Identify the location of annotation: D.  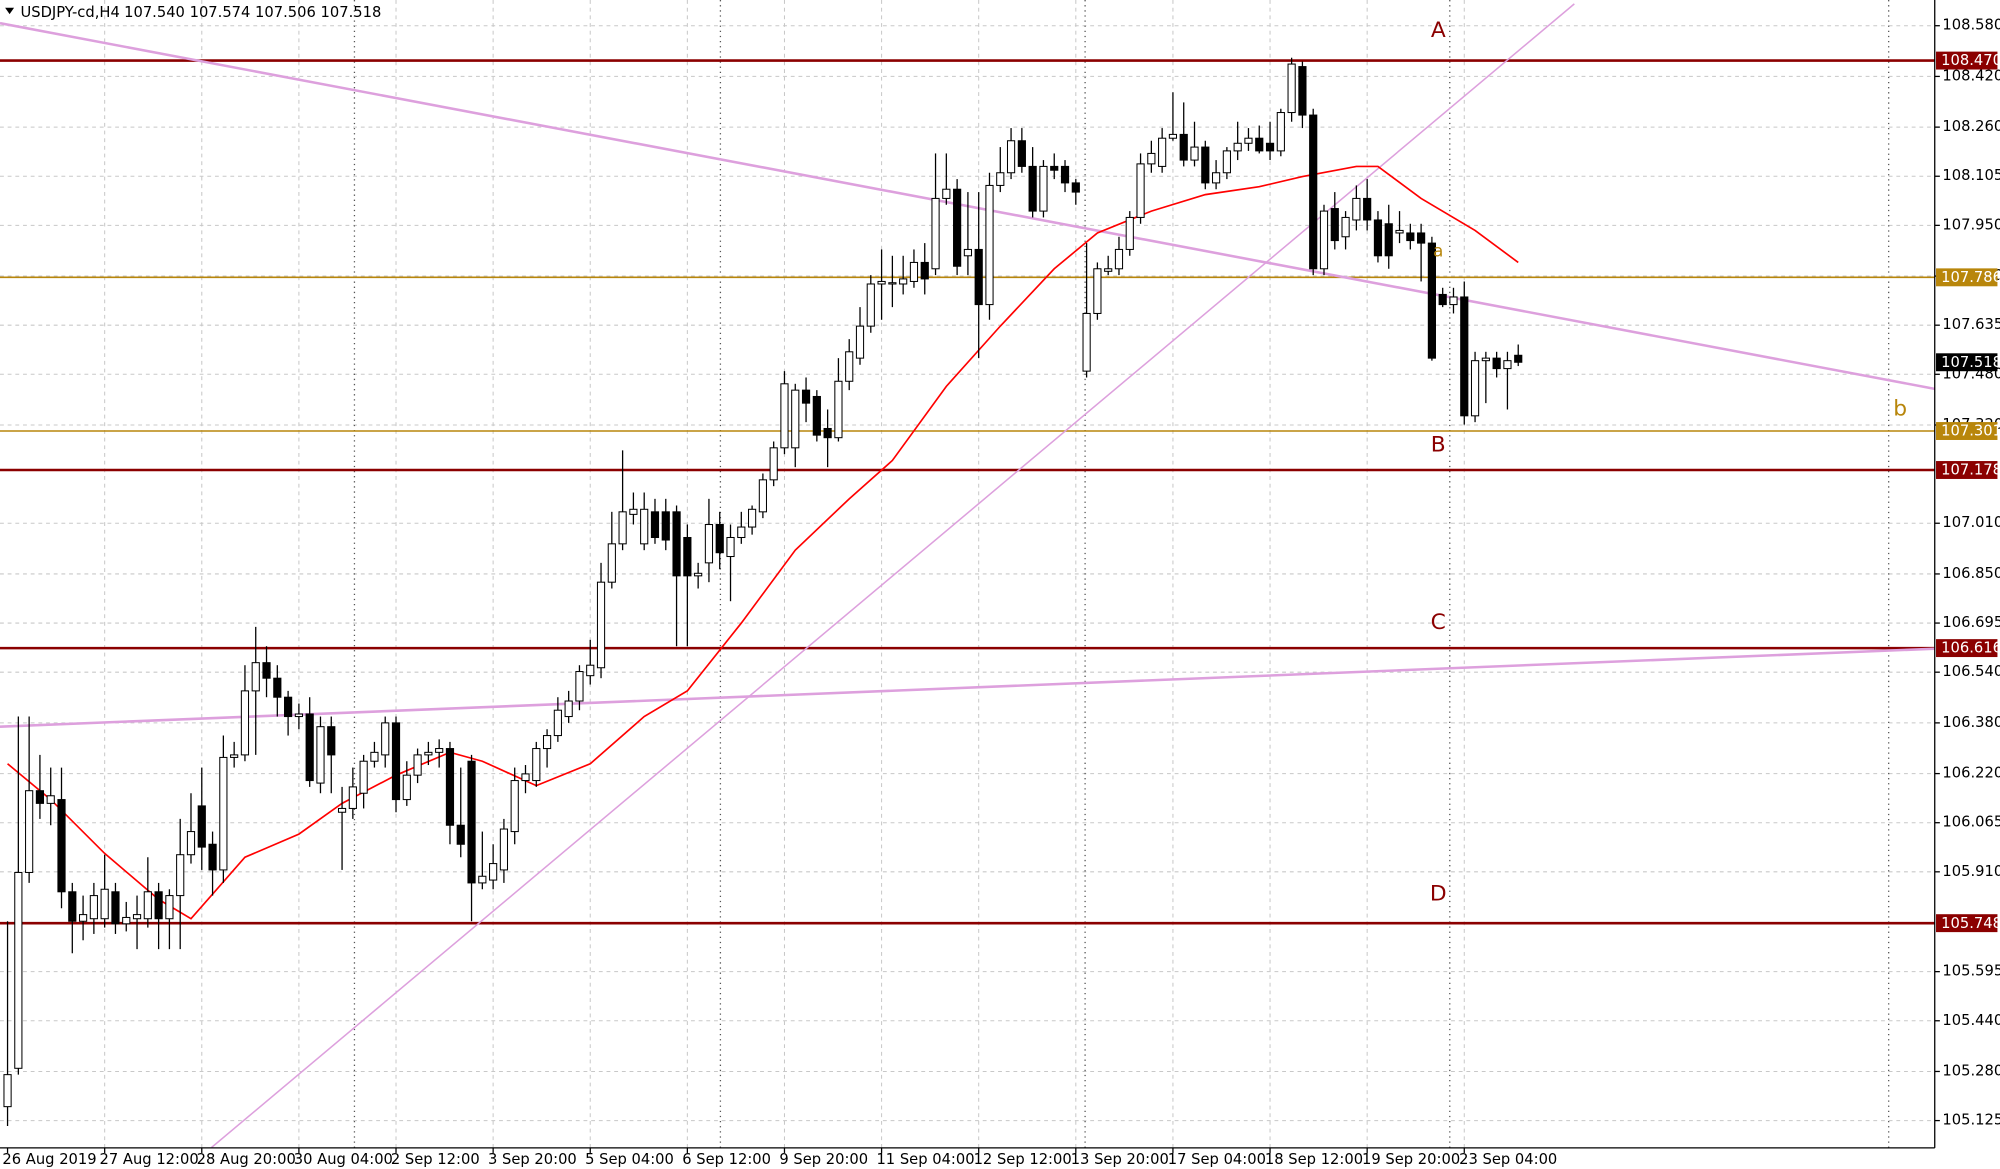
(1438, 893).